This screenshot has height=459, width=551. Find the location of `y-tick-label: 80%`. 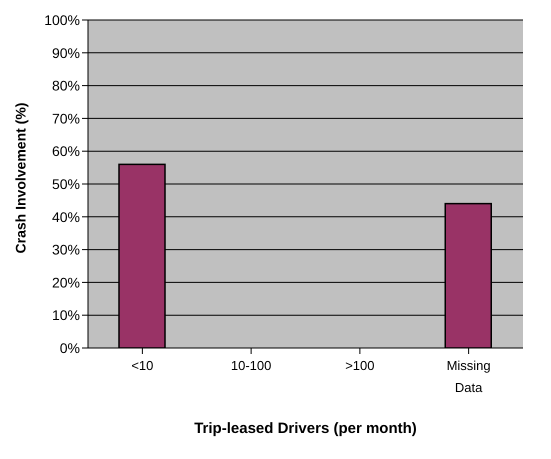

y-tick-label: 80% is located at coordinates (66, 86).